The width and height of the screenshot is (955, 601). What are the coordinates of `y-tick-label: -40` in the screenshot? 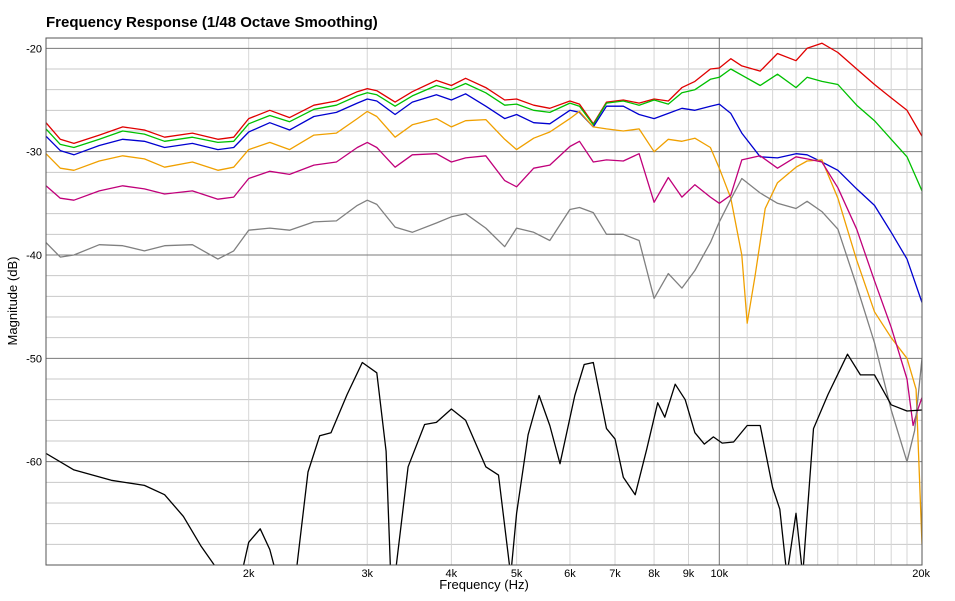 It's located at (34, 256).